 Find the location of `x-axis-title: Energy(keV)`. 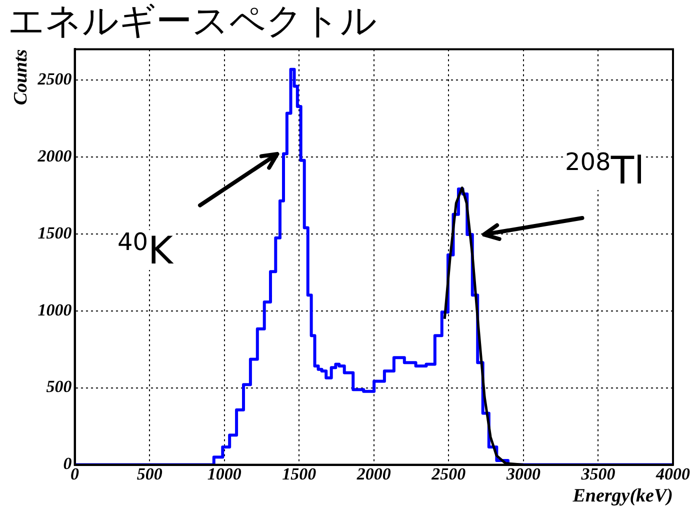

x-axis-title: Energy(keV) is located at coordinates (622, 496).